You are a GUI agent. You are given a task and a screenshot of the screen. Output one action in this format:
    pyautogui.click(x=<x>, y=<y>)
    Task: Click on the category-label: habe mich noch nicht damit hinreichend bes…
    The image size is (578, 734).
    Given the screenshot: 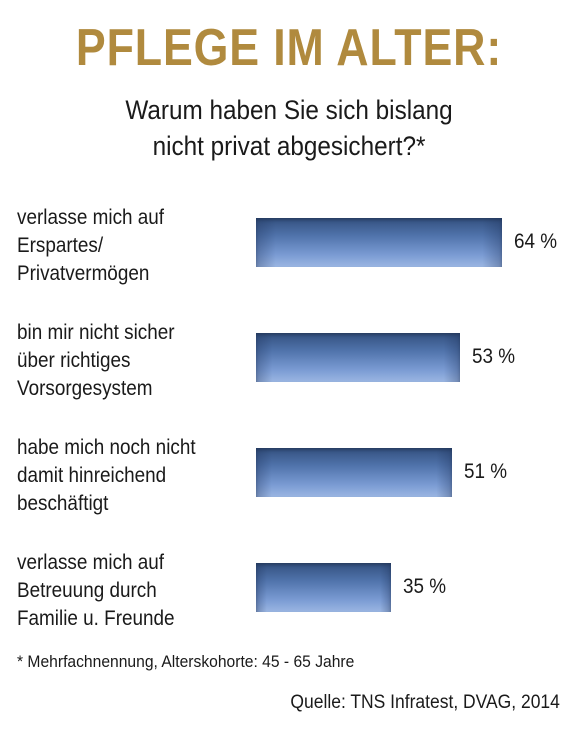 What is the action you would take?
    pyautogui.click(x=120, y=476)
    